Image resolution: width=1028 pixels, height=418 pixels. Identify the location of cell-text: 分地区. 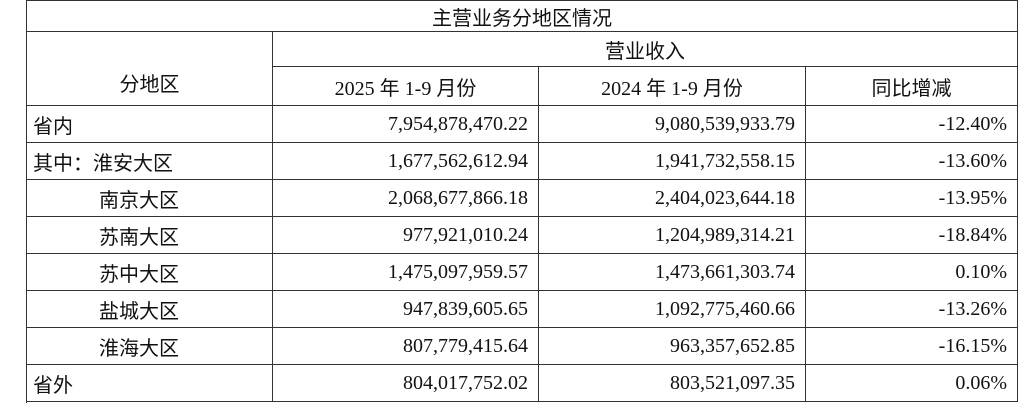
(149, 85).